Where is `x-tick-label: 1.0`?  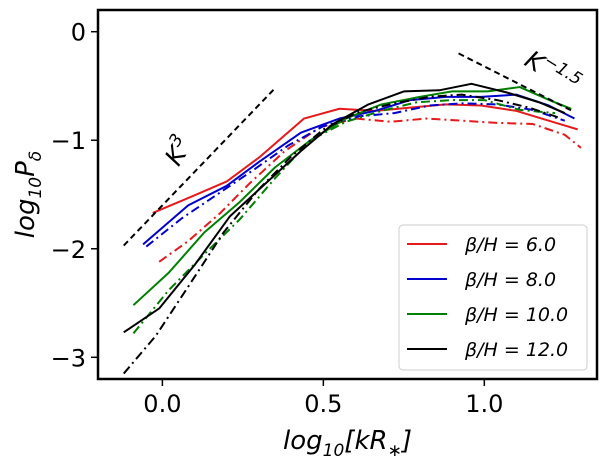
x-tick-label: 1.0 is located at coordinates (484, 404).